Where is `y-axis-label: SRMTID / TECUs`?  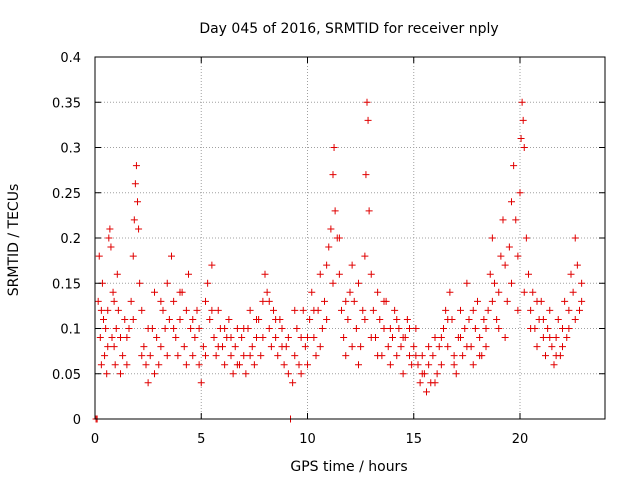
y-axis-label: SRMTID / TECUs is located at coordinates (14, 240).